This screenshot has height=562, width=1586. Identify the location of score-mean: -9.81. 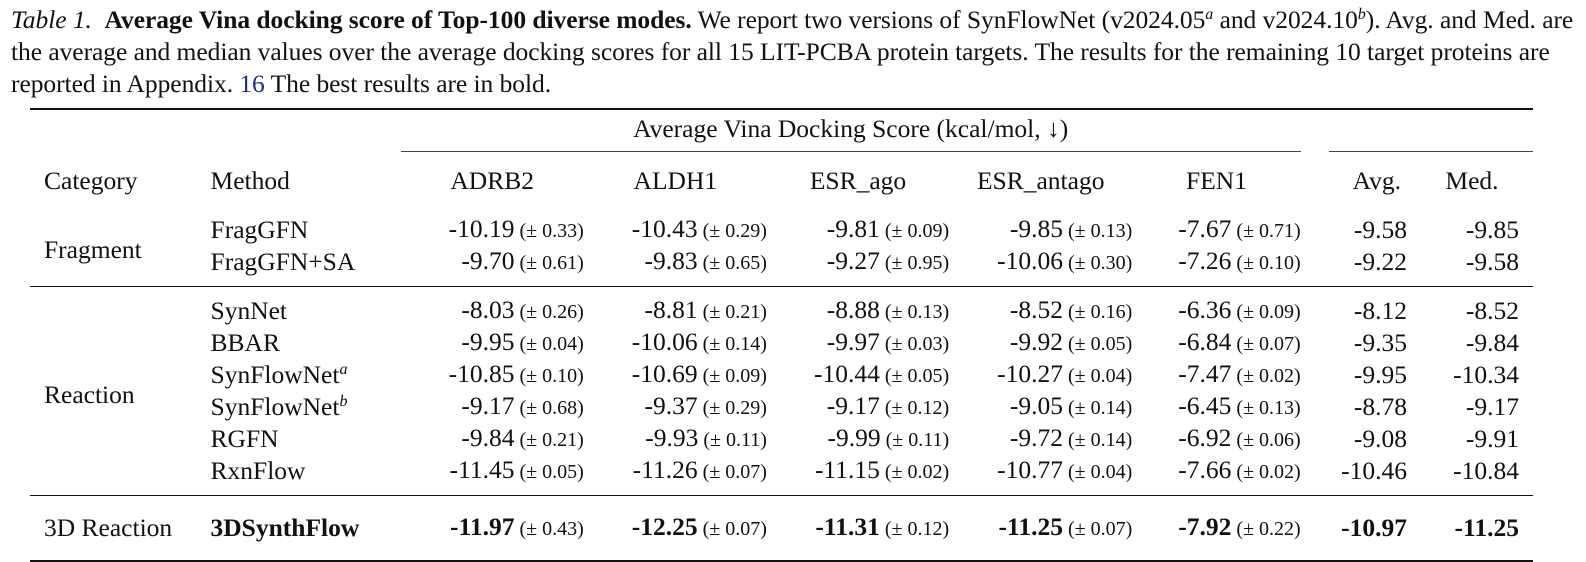
(853, 228).